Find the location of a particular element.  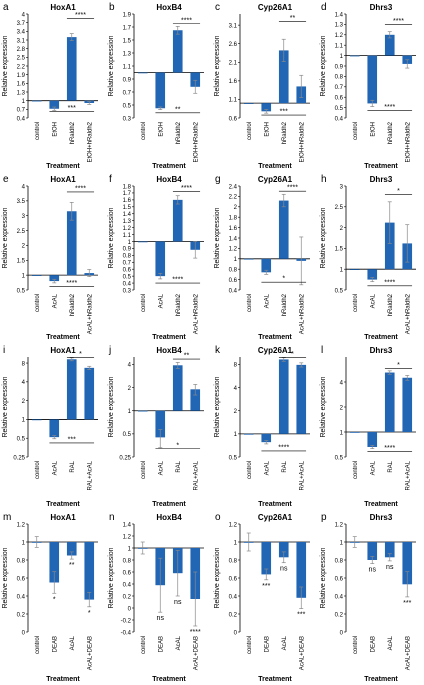

panel-letter: b is located at coordinates (112, 7).